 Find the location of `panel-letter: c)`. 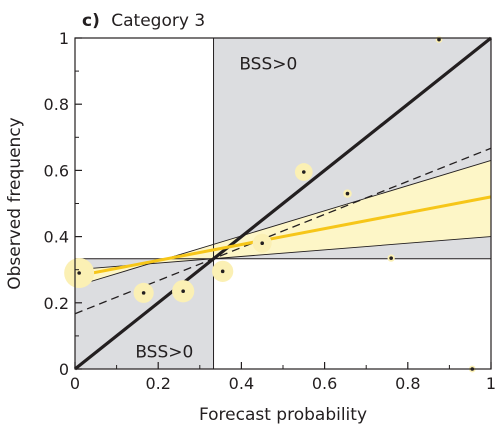

panel-letter: c) is located at coordinates (91, 21).